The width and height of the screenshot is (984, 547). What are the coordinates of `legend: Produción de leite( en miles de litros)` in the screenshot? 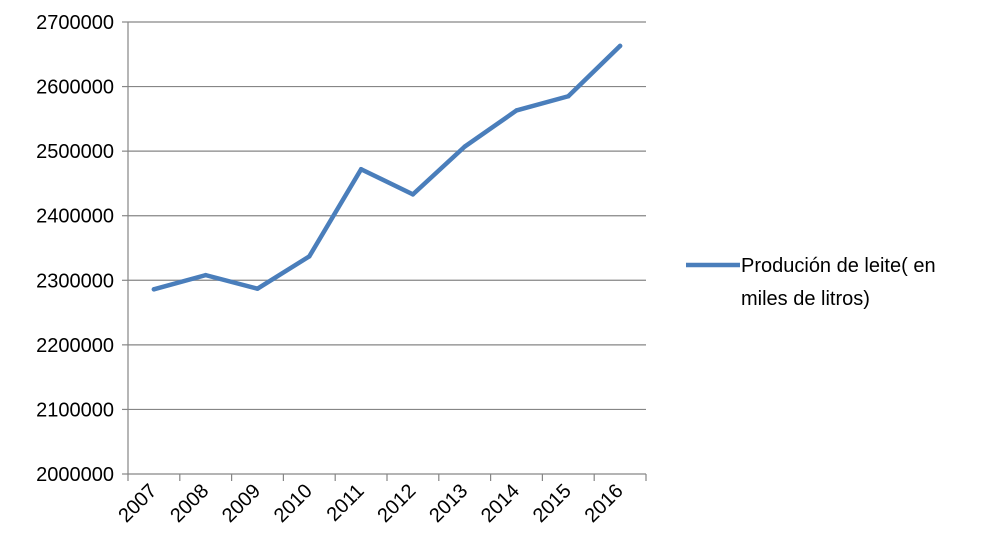 It's located at (811, 282).